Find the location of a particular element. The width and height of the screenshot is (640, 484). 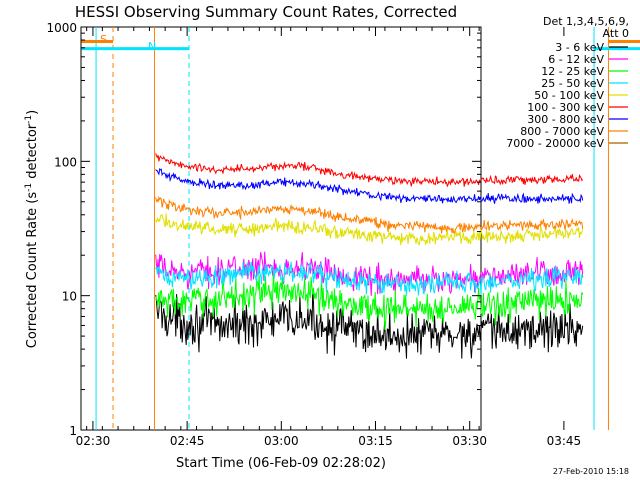

legend-label: 800 - 7000 keV is located at coordinates (562, 131).